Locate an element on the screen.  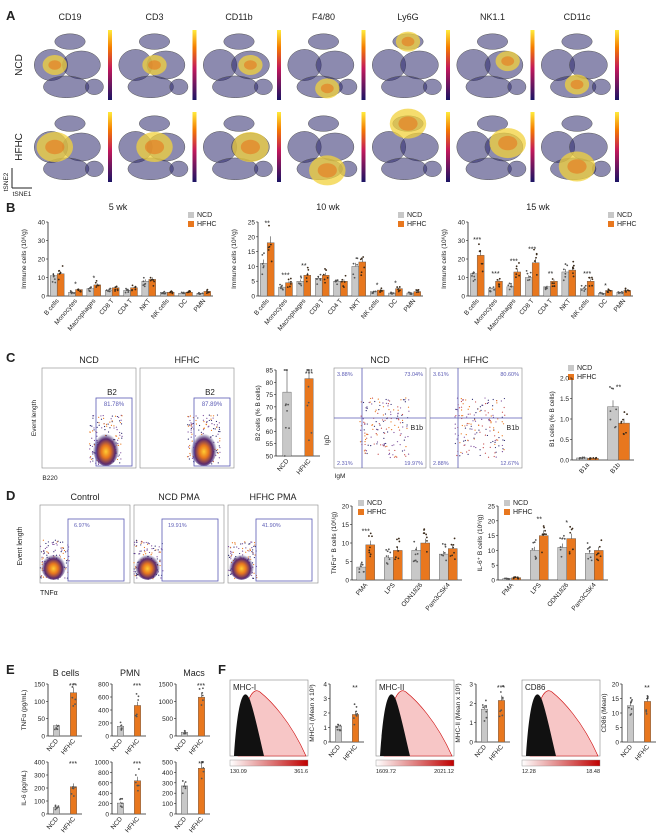
significance-mark: *** is located at coordinates (514, 262).